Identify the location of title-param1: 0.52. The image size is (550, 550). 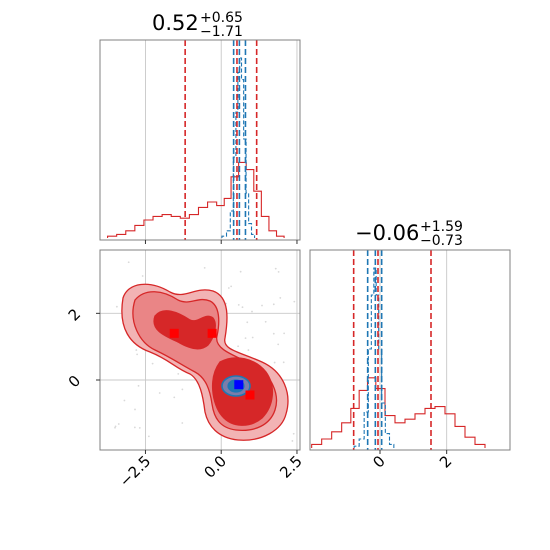
(175, 23).